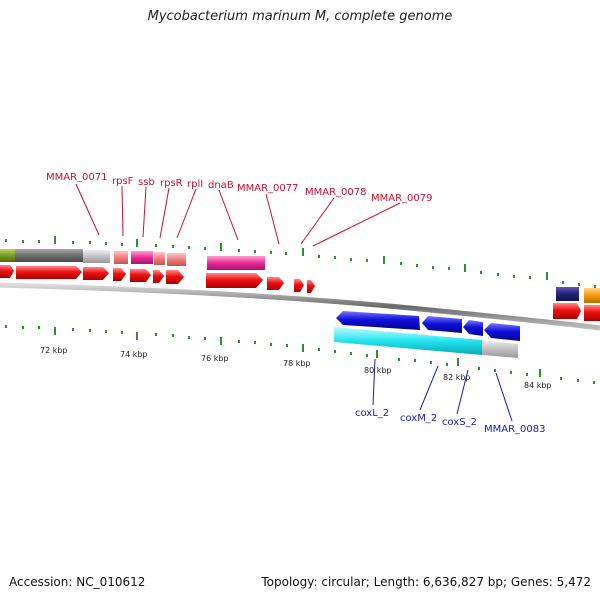  What do you see at coordinates (408, 341) in the screenshot?
I see `feature-block-cyan` at bounding box center [408, 341].